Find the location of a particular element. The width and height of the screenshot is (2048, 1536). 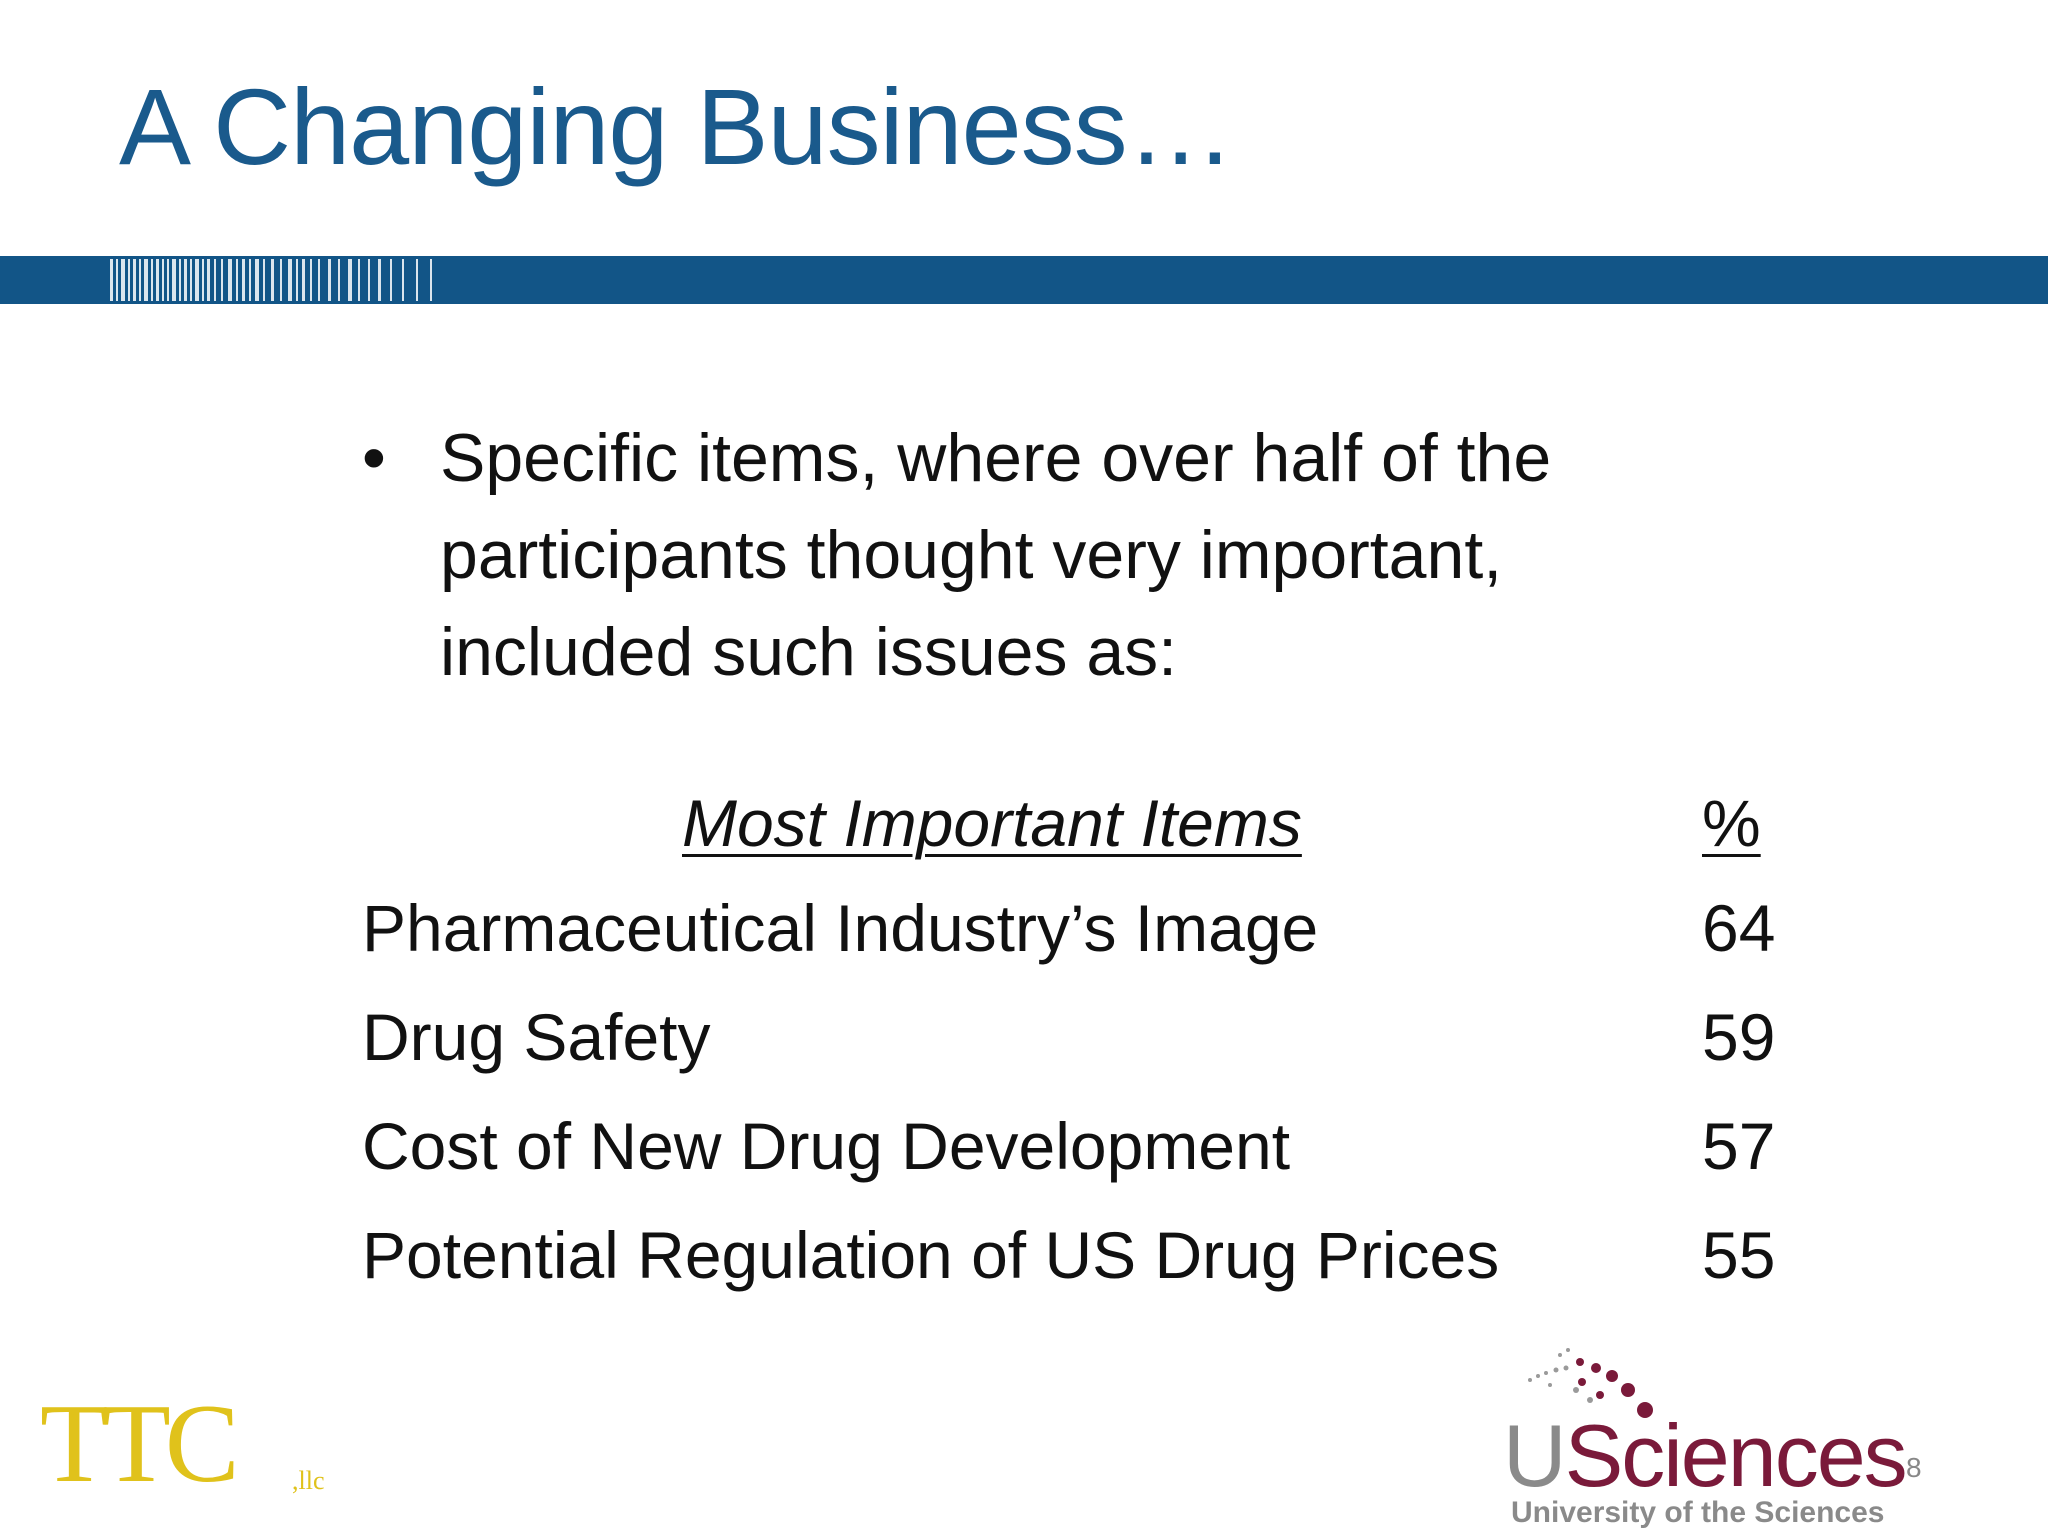

usciences-dots-icon is located at coordinates (1590, 1383).